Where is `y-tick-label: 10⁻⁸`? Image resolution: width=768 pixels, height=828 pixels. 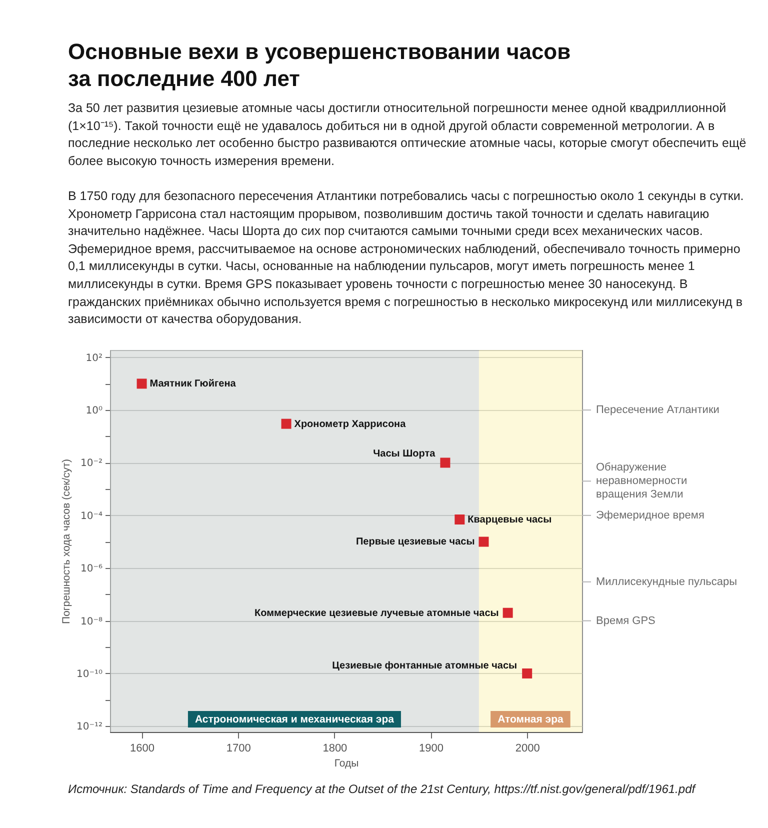
y-tick-label: 10⁻⁸ is located at coordinates (91, 622).